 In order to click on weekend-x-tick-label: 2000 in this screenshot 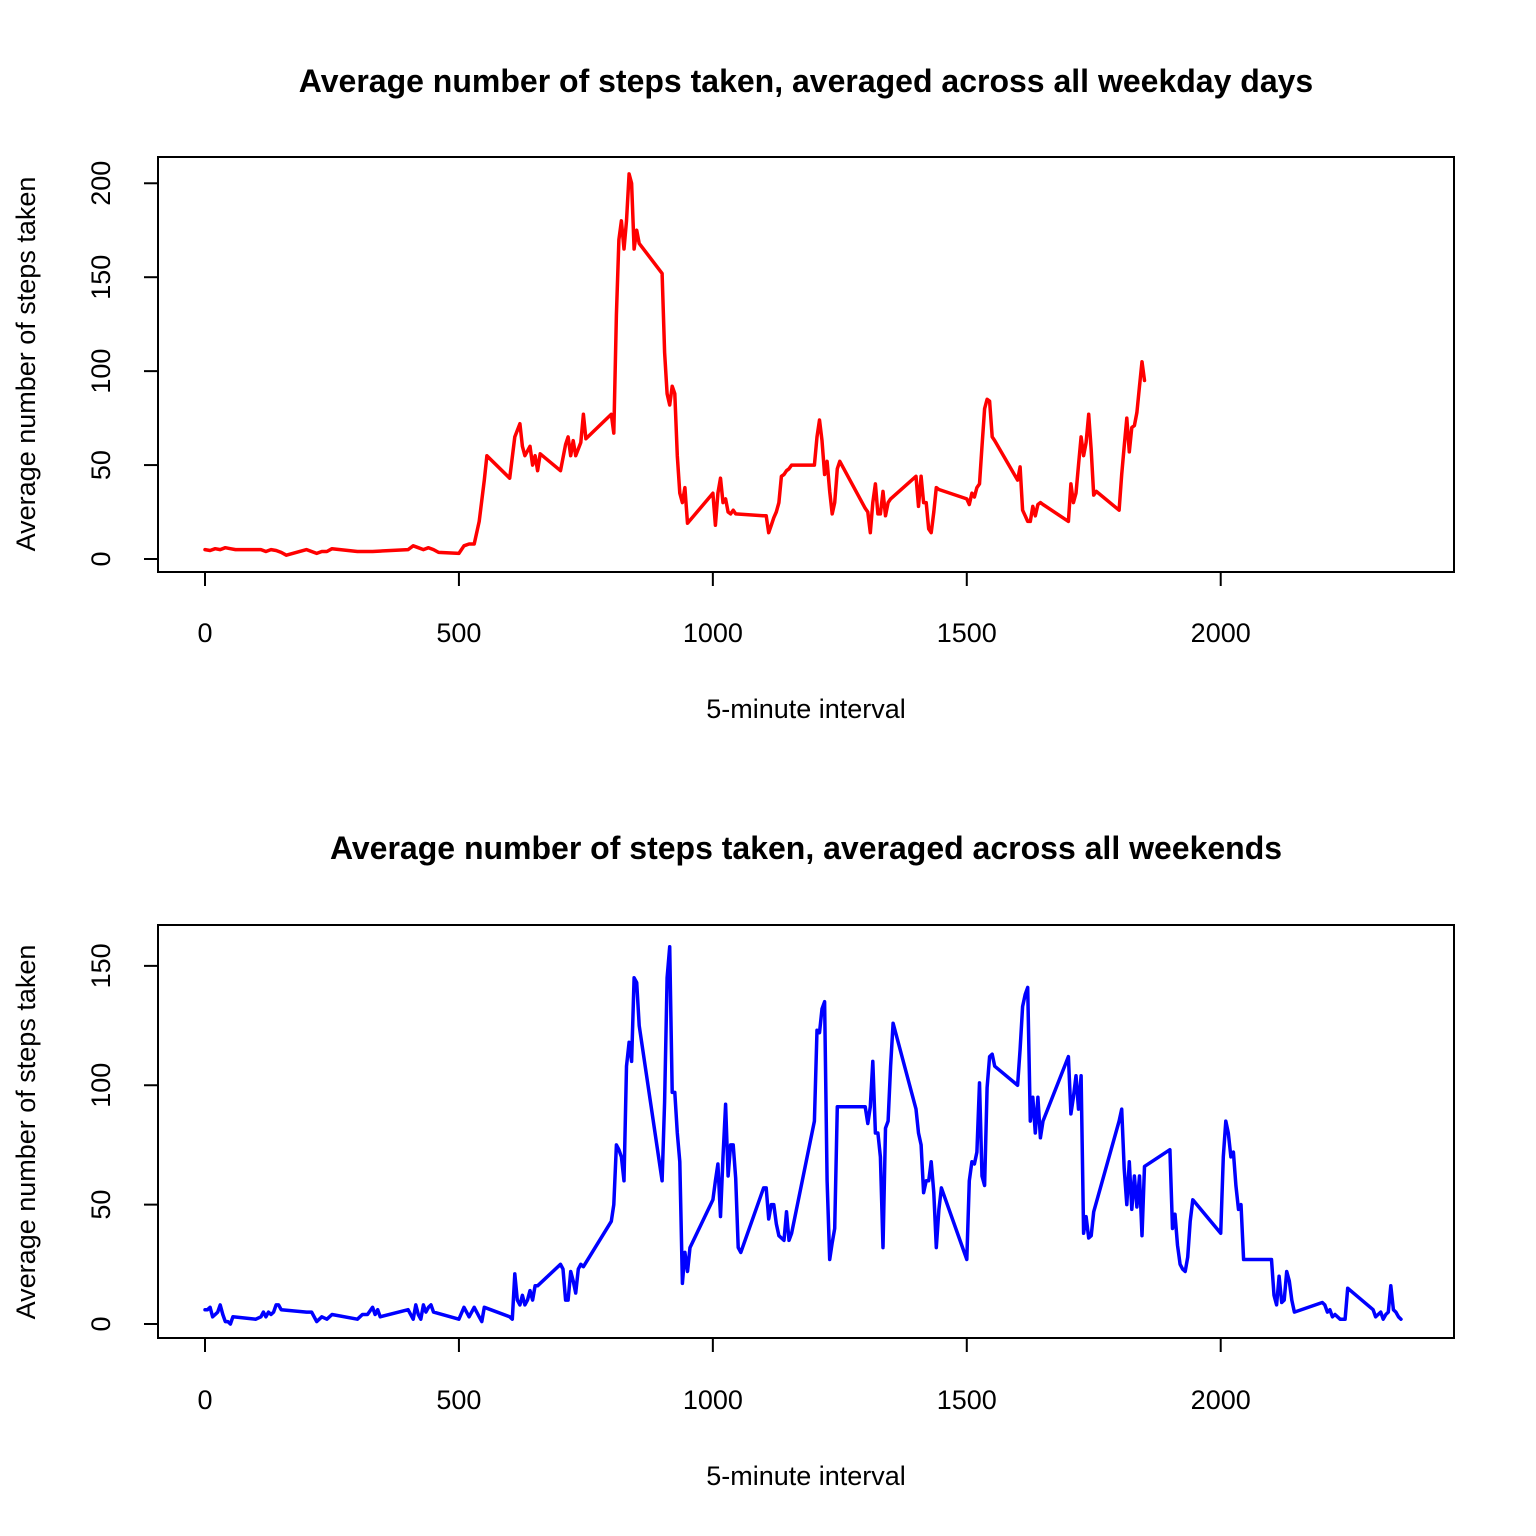, I will do `click(1221, 1400)`.